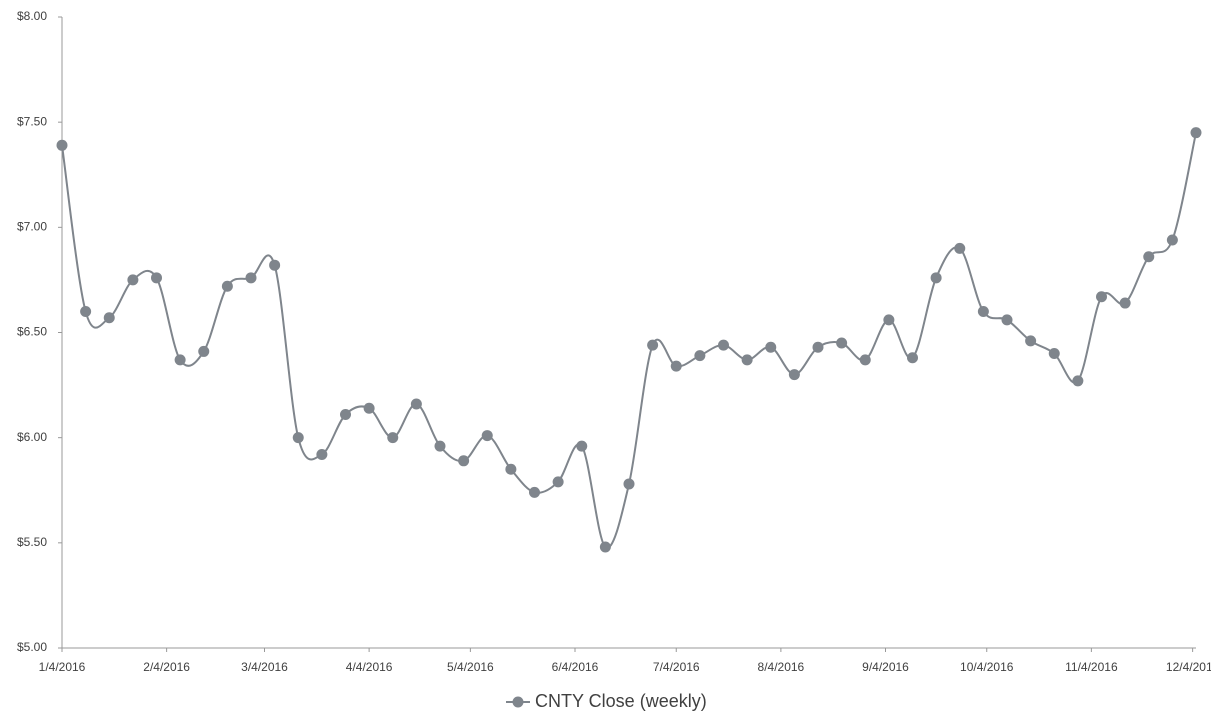  Describe the element at coordinates (781, 667) in the screenshot. I see `x-tick-label: 8/4/2016` at that location.